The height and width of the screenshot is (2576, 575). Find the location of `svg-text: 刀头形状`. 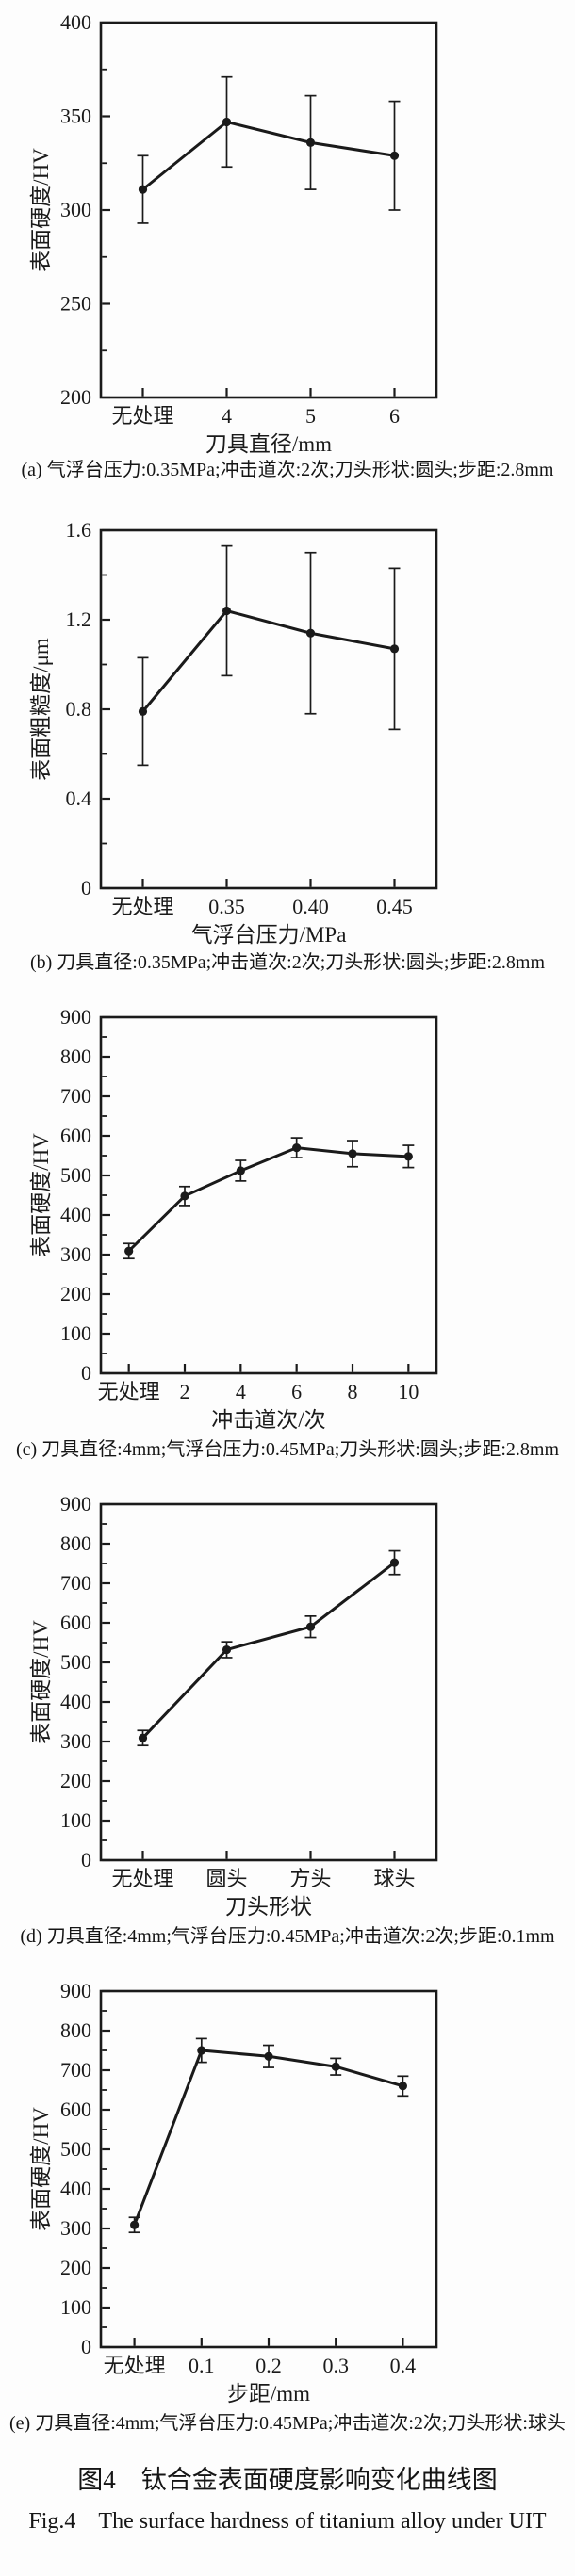

svg-text: 刀头形状 is located at coordinates (268, 1907).